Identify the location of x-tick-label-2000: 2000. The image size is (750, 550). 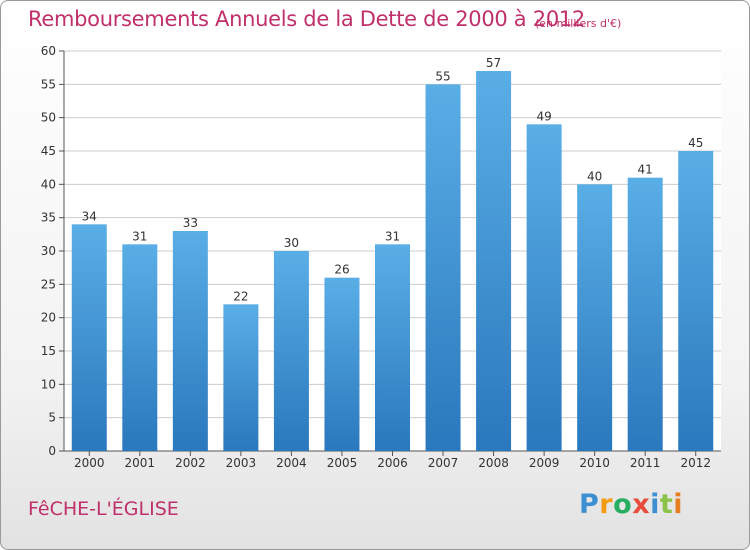
(89, 463).